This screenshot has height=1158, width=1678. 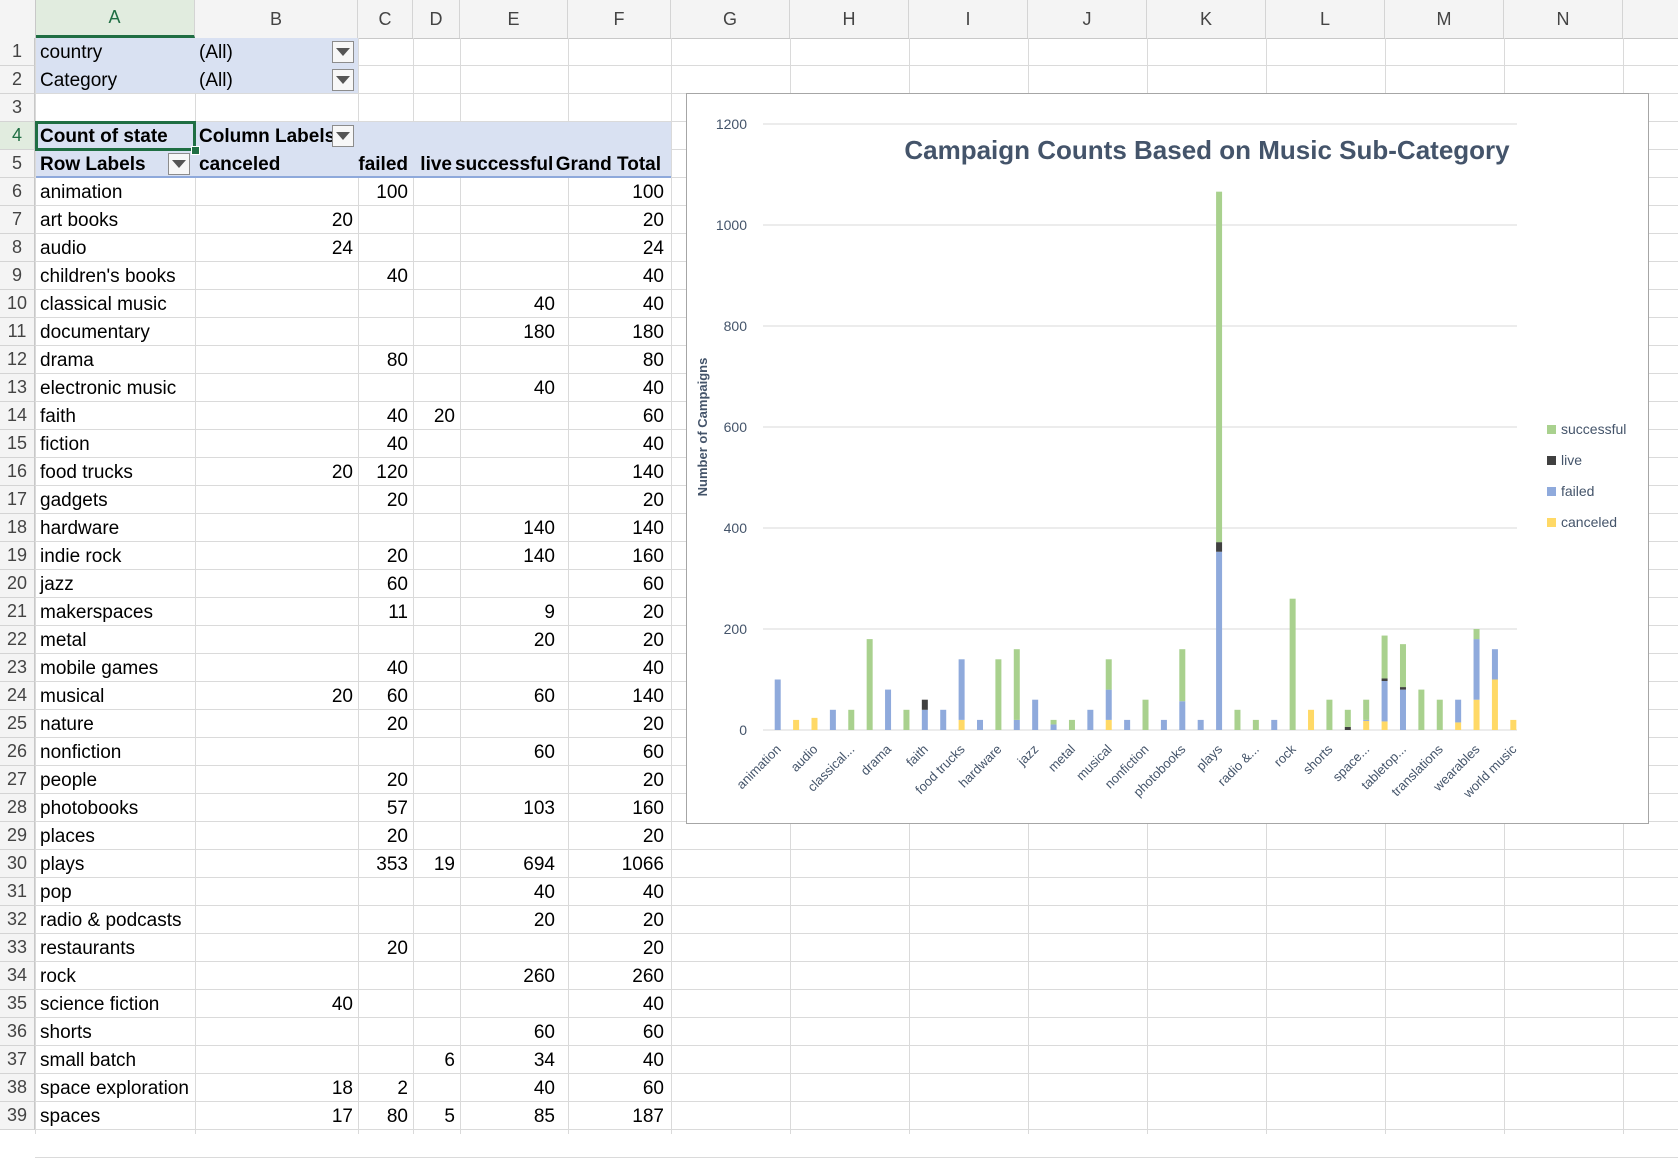 What do you see at coordinates (58, 416) in the screenshot?
I see `pivot-row-label: faith` at bounding box center [58, 416].